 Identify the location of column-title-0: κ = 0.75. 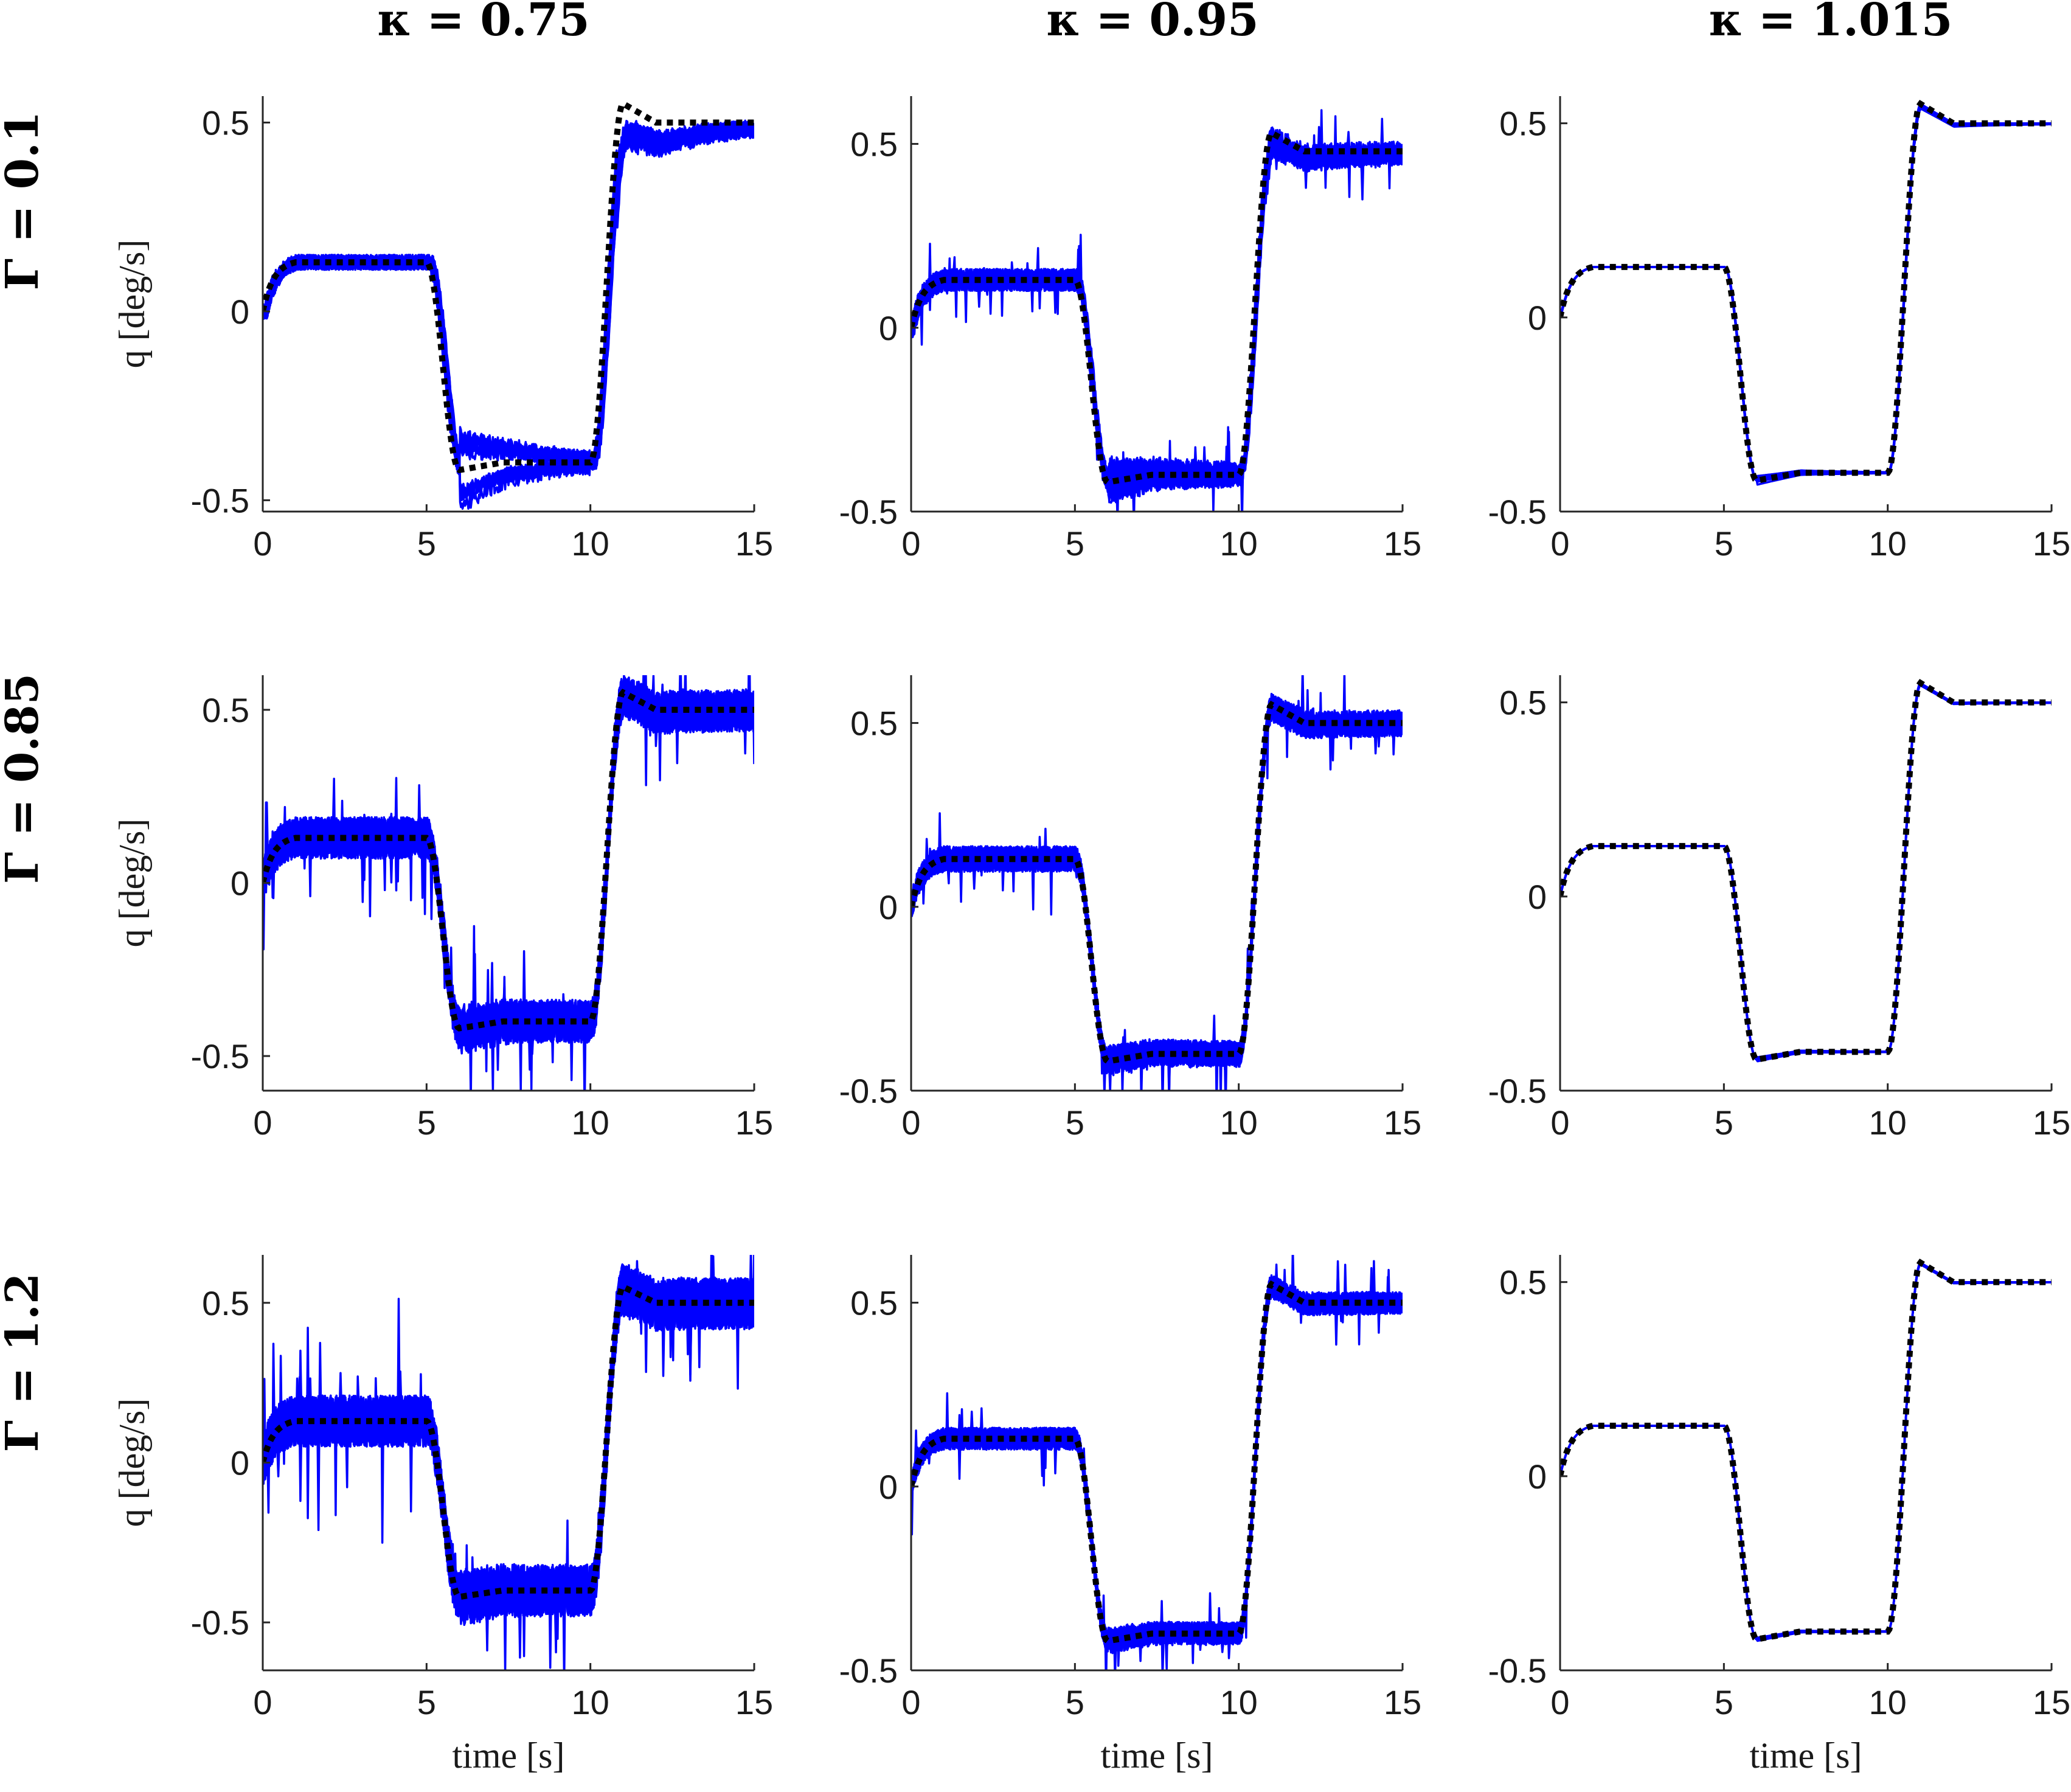
(483, 23).